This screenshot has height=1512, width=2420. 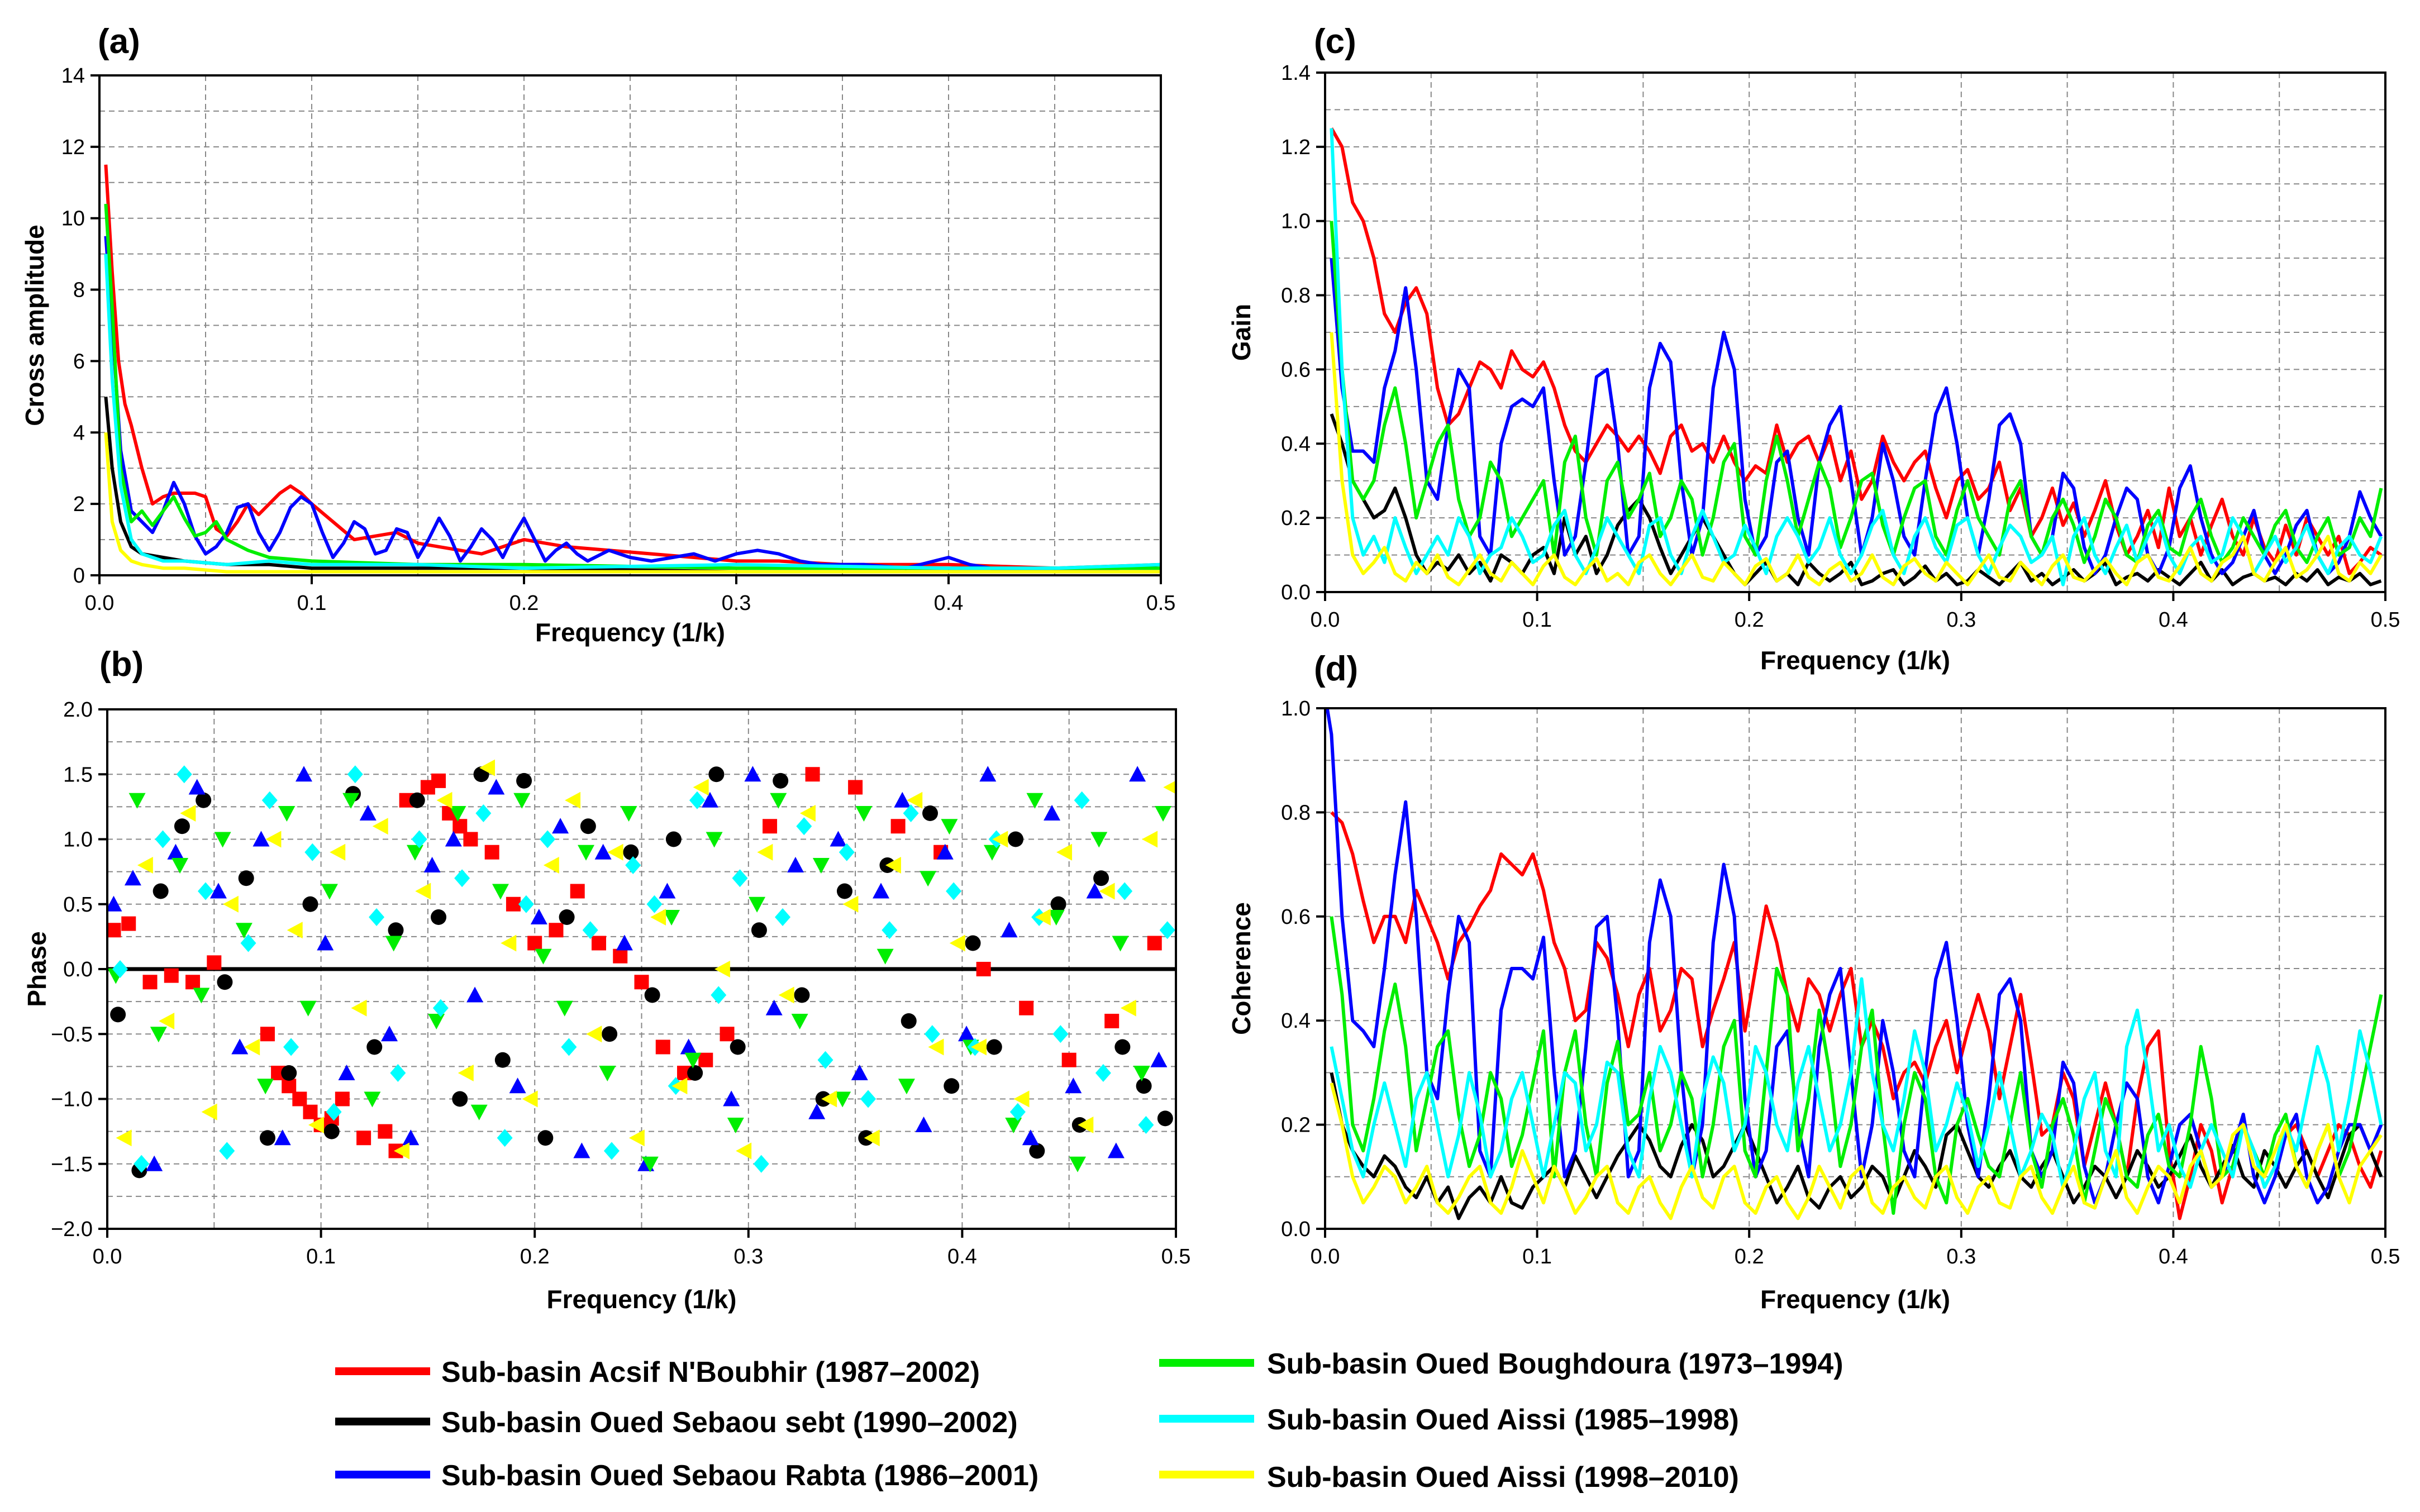 What do you see at coordinates (78, 775) in the screenshot?
I see `phase-y-tick-label: 1.5` at bounding box center [78, 775].